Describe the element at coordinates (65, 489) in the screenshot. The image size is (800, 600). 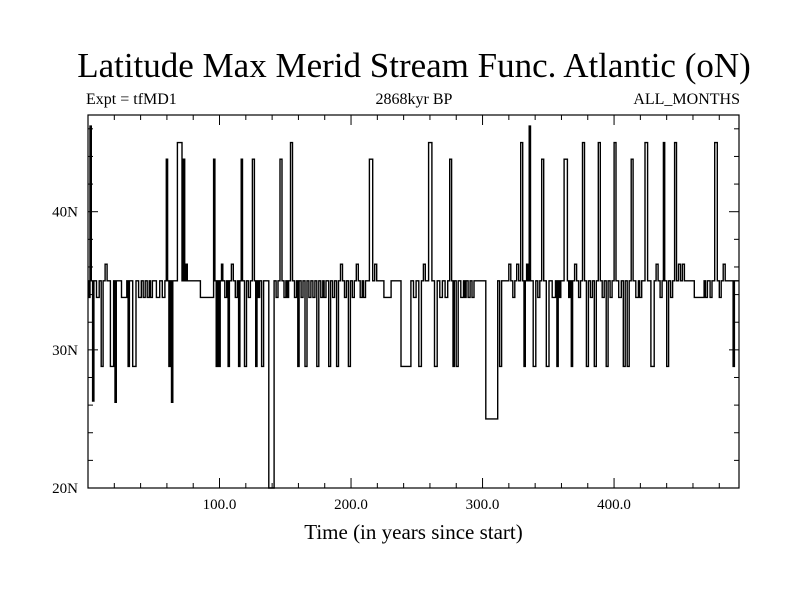
I see `y-tick-label: 20N` at that location.